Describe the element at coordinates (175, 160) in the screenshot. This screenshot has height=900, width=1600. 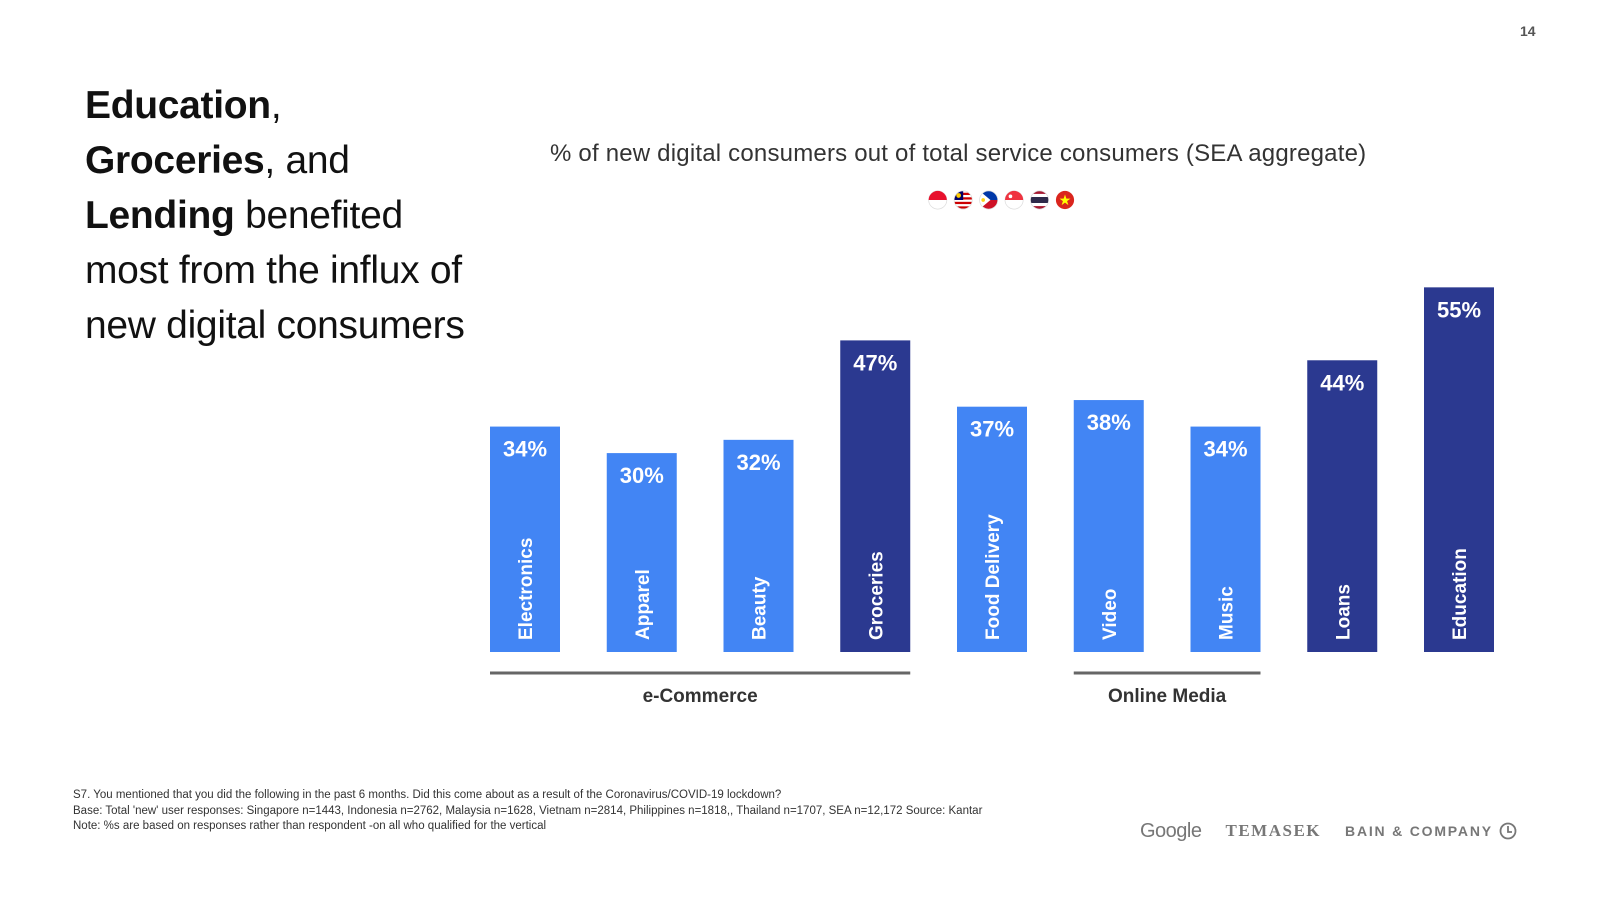
I see `headline-segment: Groceries` at that location.